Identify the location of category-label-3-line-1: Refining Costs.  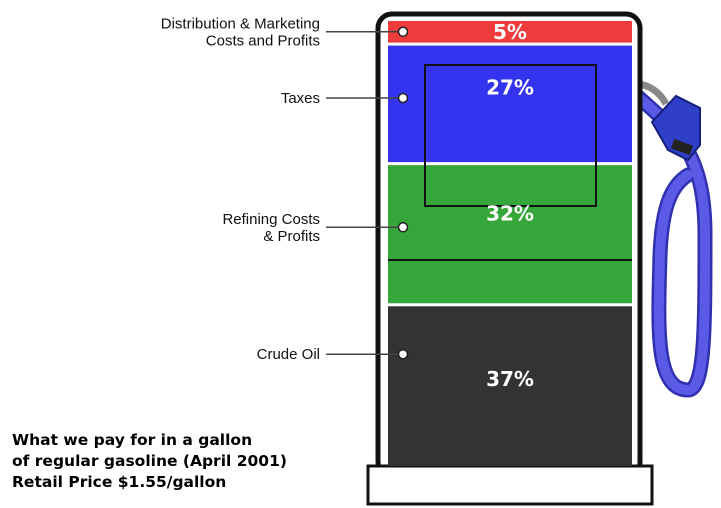
(271, 219).